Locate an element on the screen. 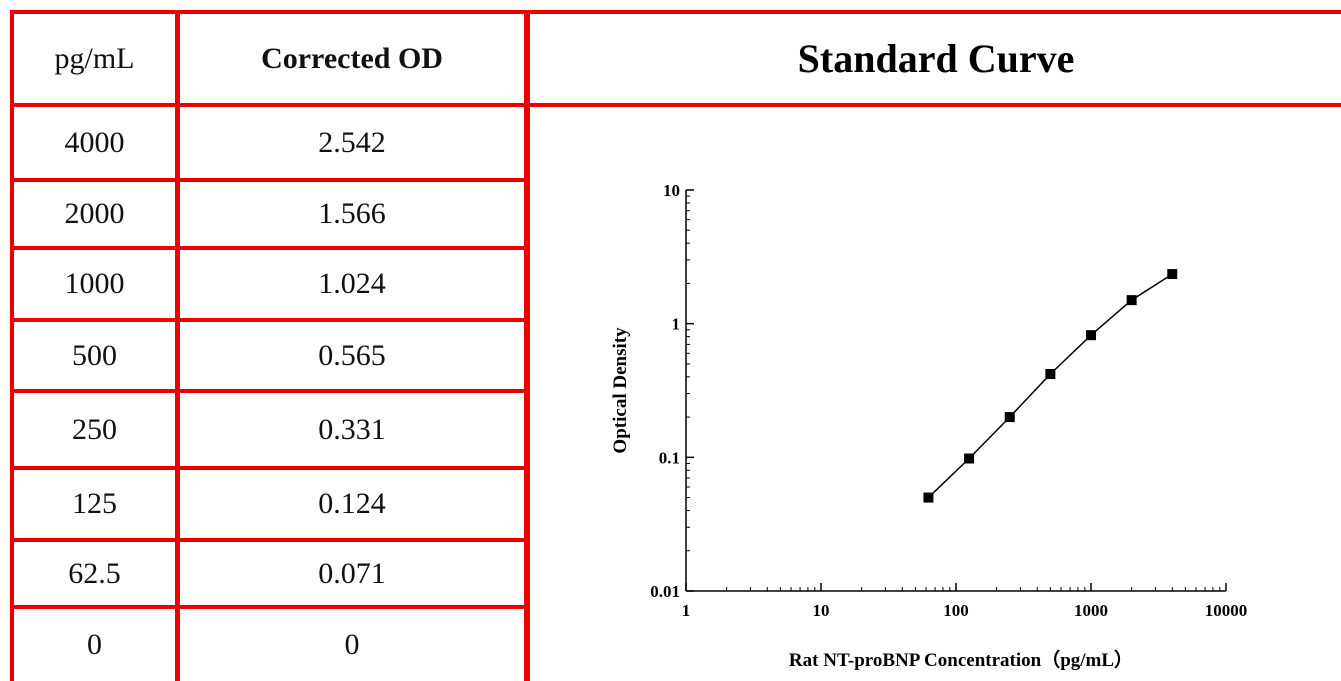 This screenshot has width=1341, height=681. table-row-4-od: 0.565 is located at coordinates (352, 355).